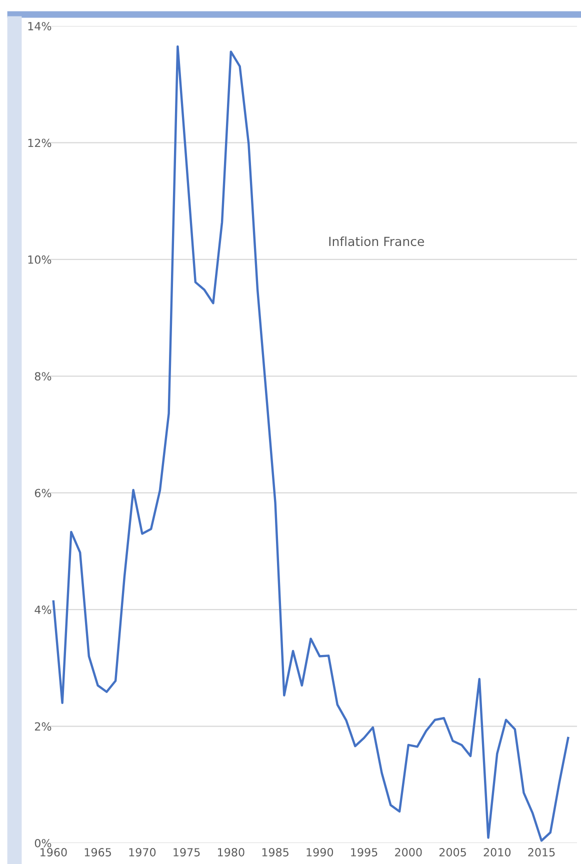 The height and width of the screenshot is (864, 581). What do you see at coordinates (43, 493) in the screenshot?
I see `y-tick-label: 6%` at bounding box center [43, 493].